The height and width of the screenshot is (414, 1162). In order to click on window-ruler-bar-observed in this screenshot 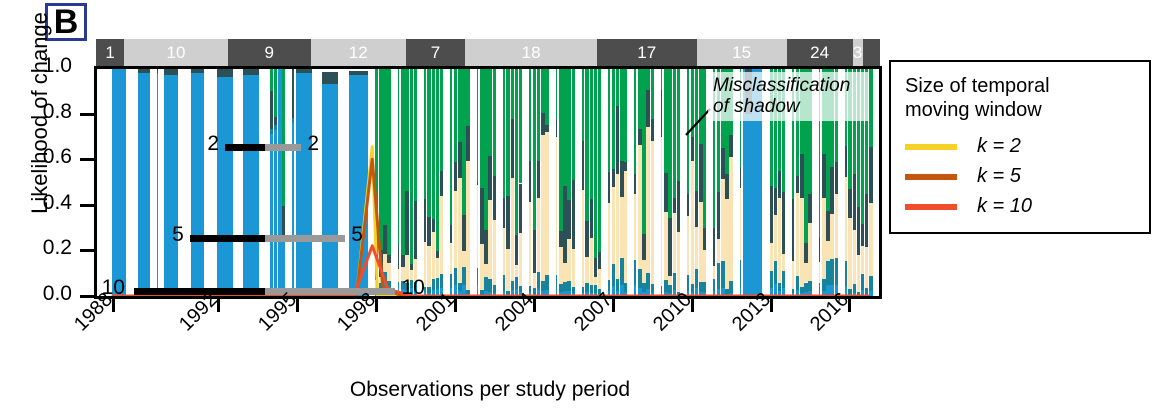, I will do `click(199, 292)`.